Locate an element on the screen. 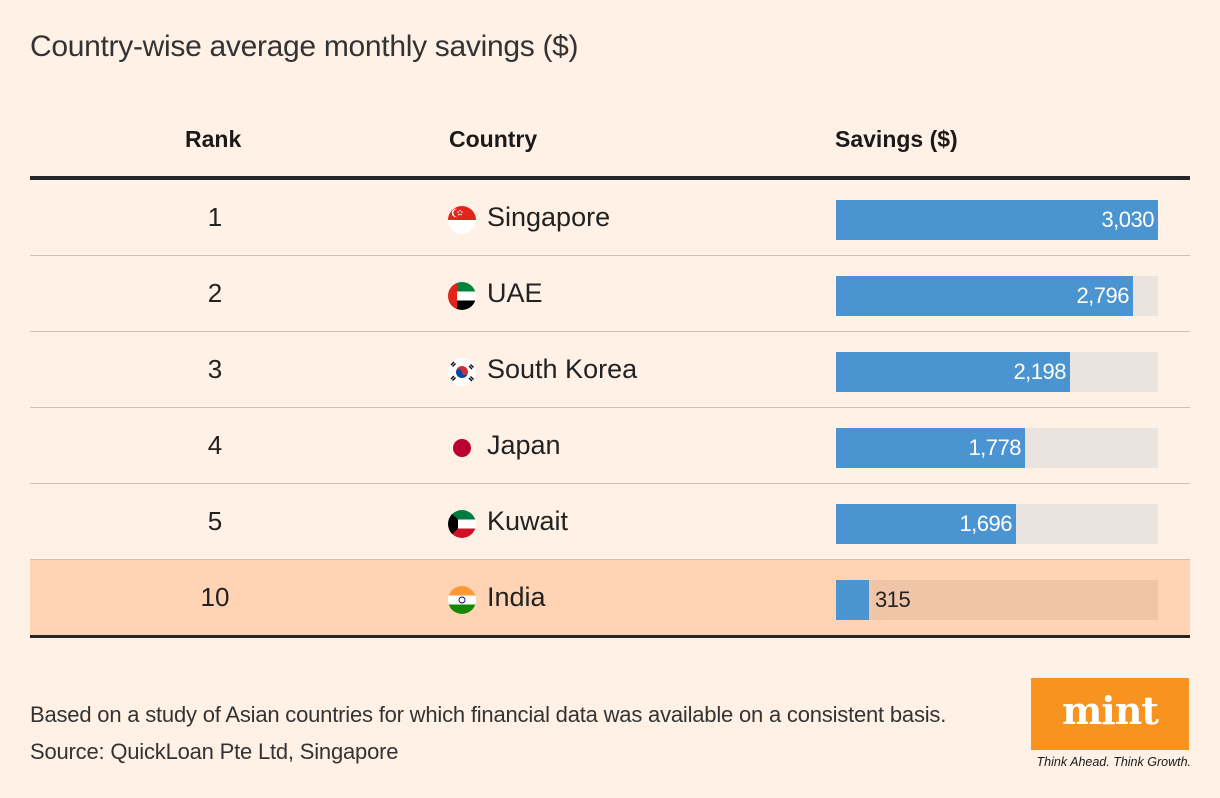 Image resolution: width=1220 pixels, height=798 pixels. uae-flag-icon is located at coordinates (462, 296).